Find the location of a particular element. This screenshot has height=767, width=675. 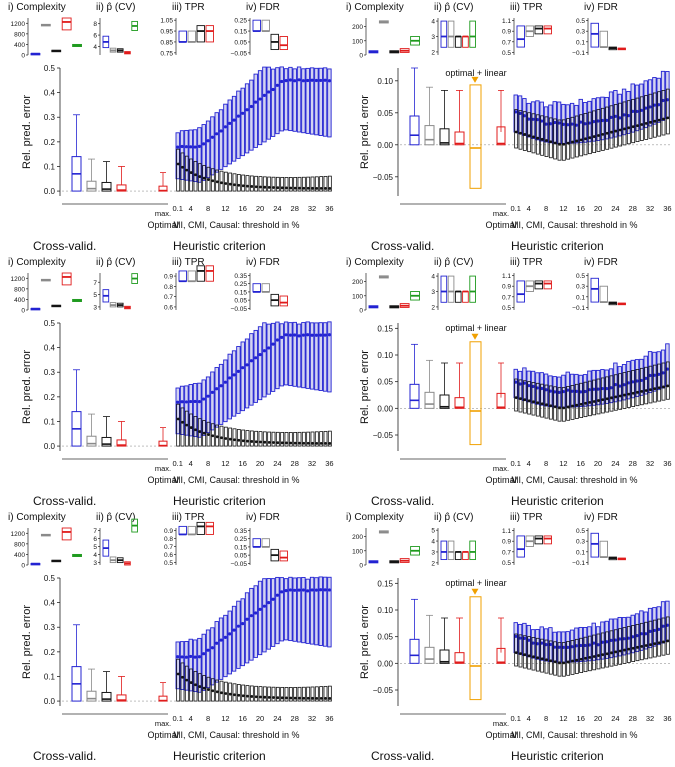

y-axis-label: Rel. pred. error is located at coordinates (27, 387).